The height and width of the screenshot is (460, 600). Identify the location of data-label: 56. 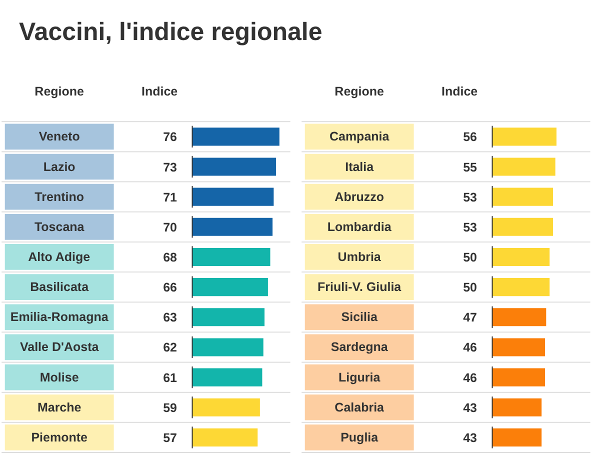
(470, 137).